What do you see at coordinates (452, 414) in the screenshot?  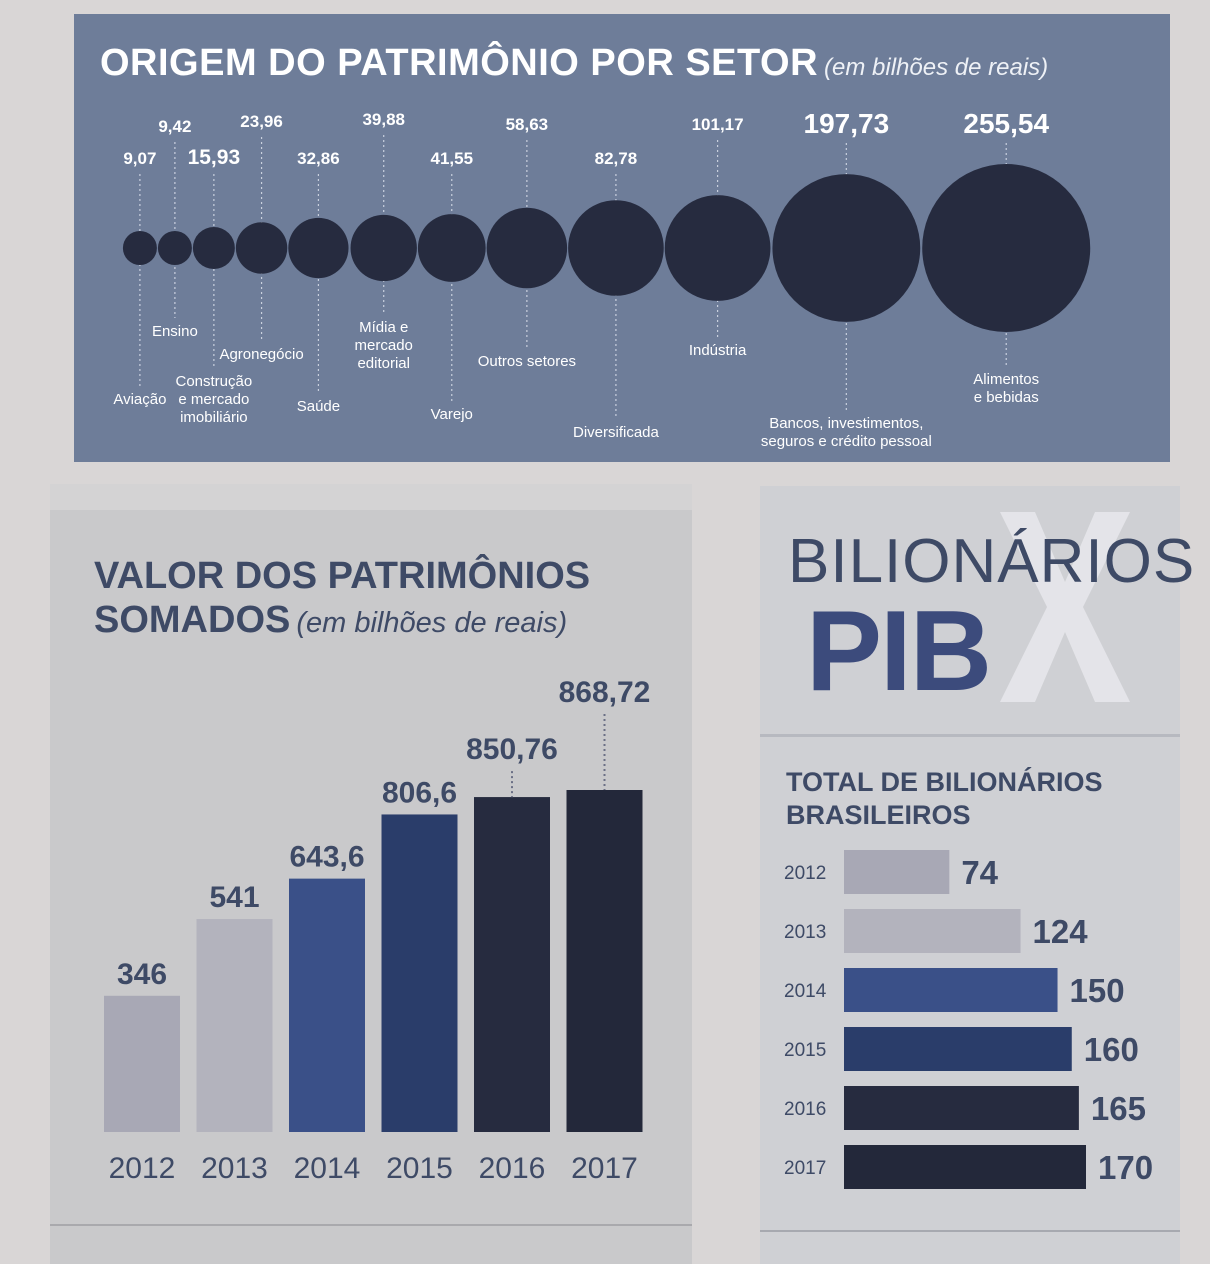 I see `category-label: Varejo` at bounding box center [452, 414].